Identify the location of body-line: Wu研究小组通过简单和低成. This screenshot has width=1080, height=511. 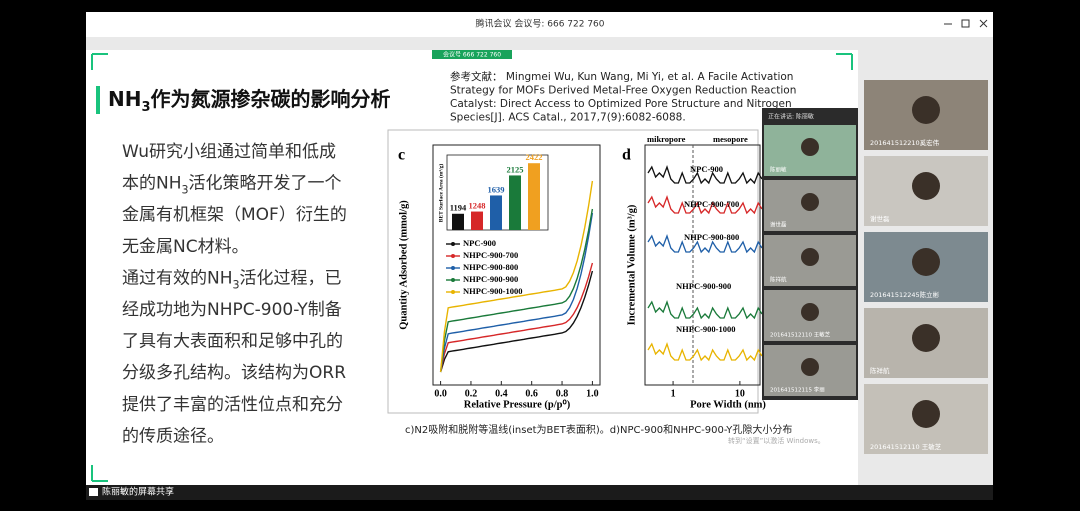
(229, 152).